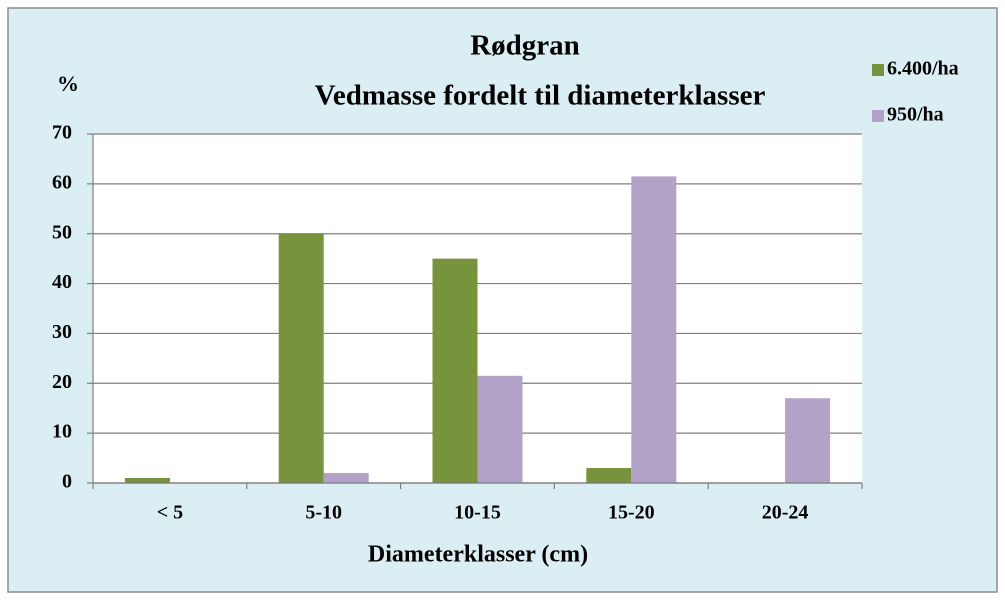  I want to click on y-tick-label: 10, so click(62, 432).